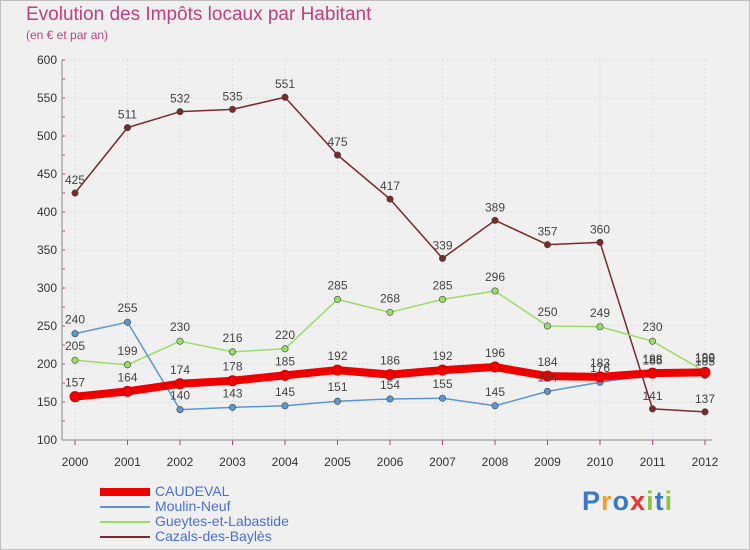  Describe the element at coordinates (180, 462) in the screenshot. I see `x-tick-label: 2002` at that location.